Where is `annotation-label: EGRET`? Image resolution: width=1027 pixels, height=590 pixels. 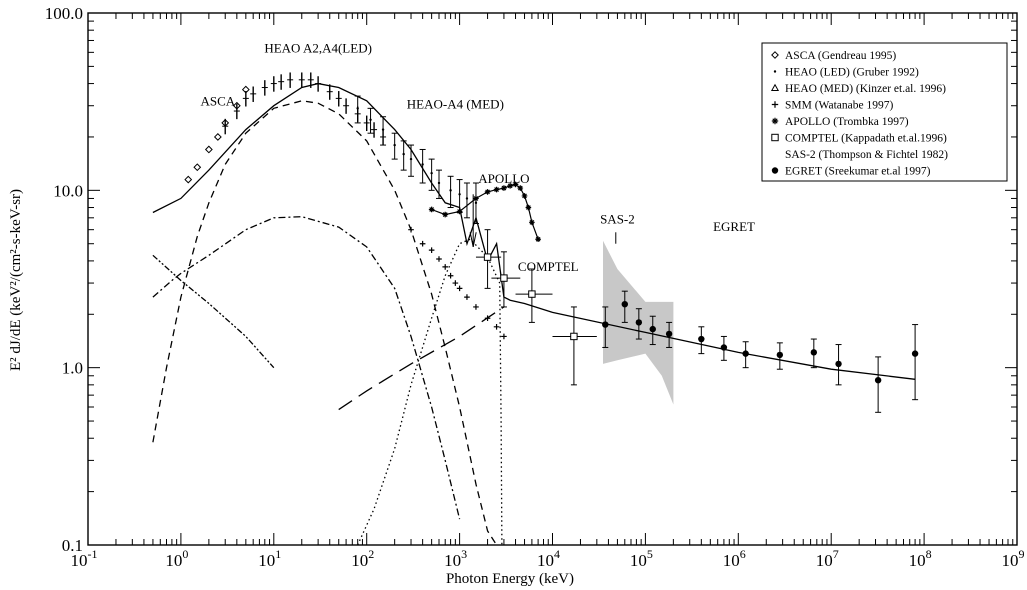
annotation-label: EGRET is located at coordinates (734, 226).